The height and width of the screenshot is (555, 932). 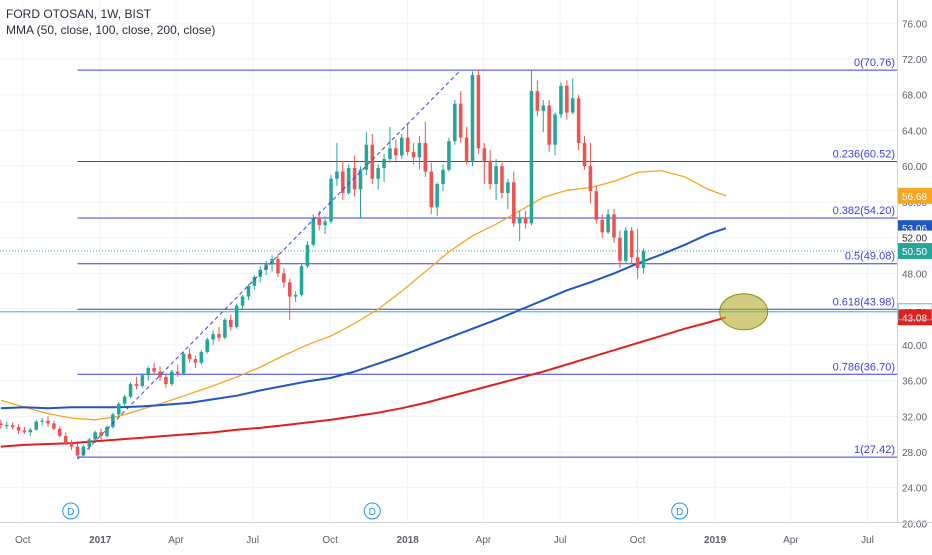 I want to click on fib-level-label: 0.236(60.52), so click(x=864, y=155).